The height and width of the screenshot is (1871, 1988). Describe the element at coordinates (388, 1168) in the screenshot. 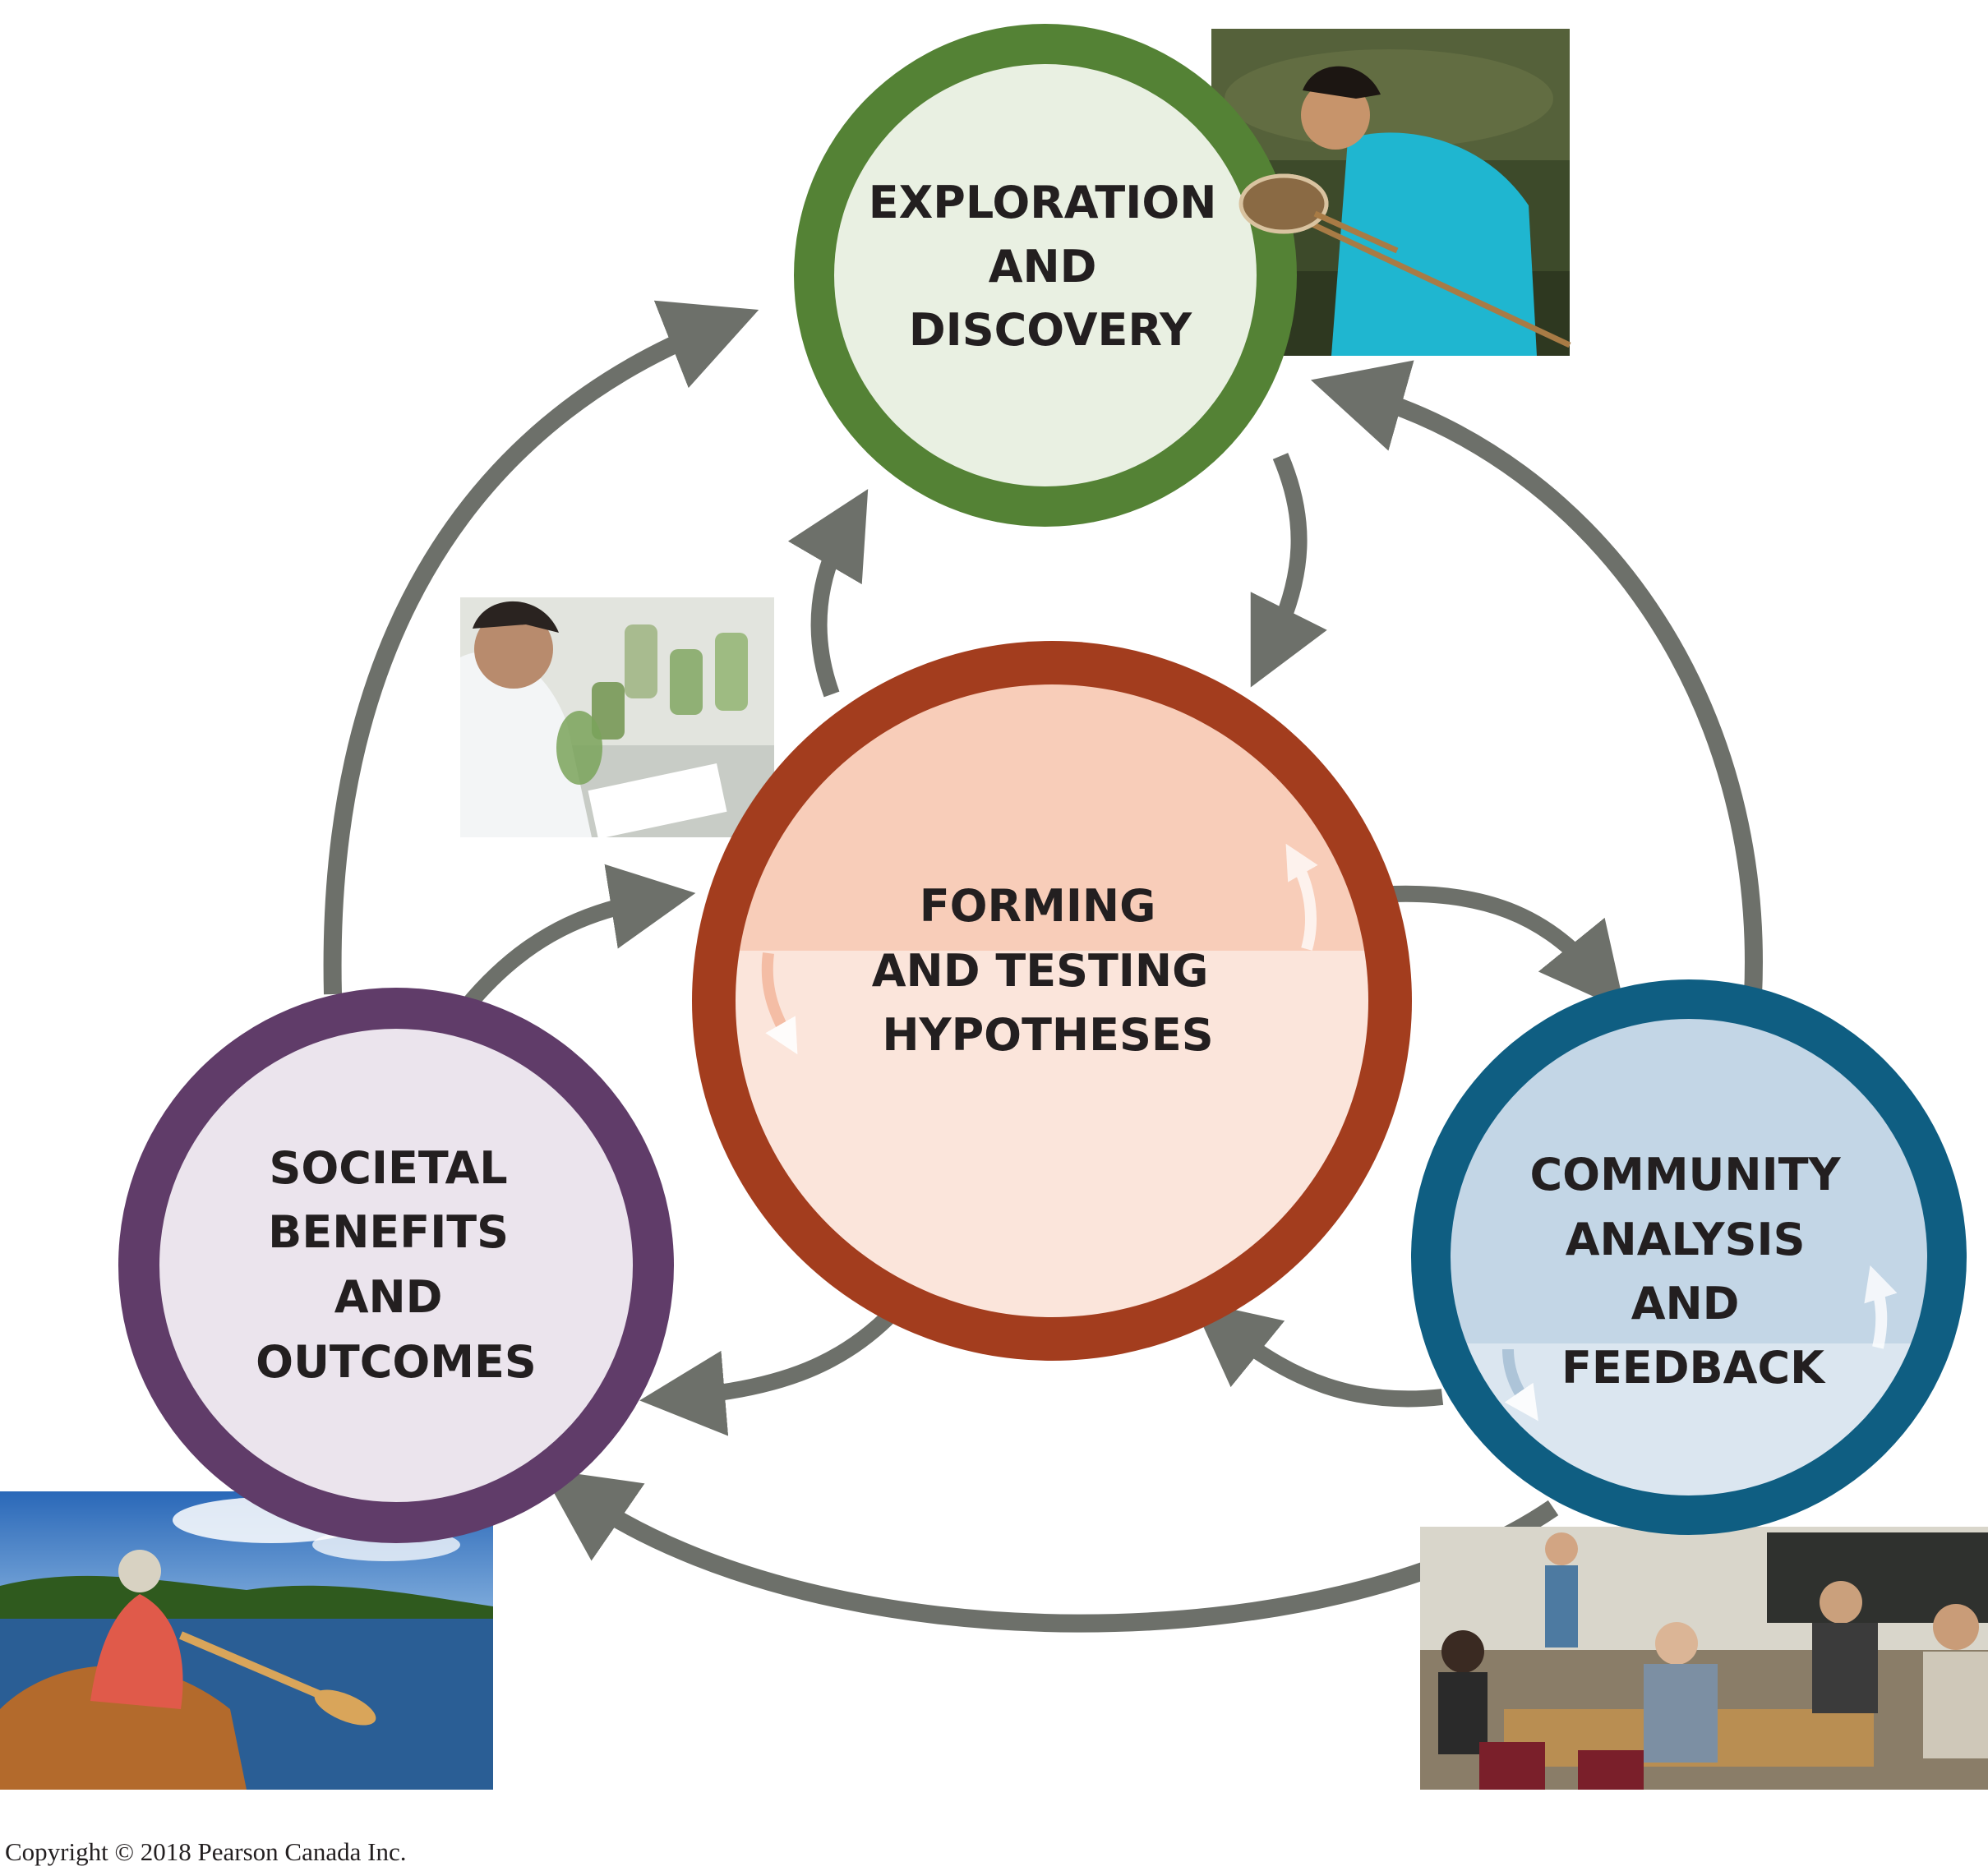

I see `node-societal-line-1: SOCIETAL` at that location.